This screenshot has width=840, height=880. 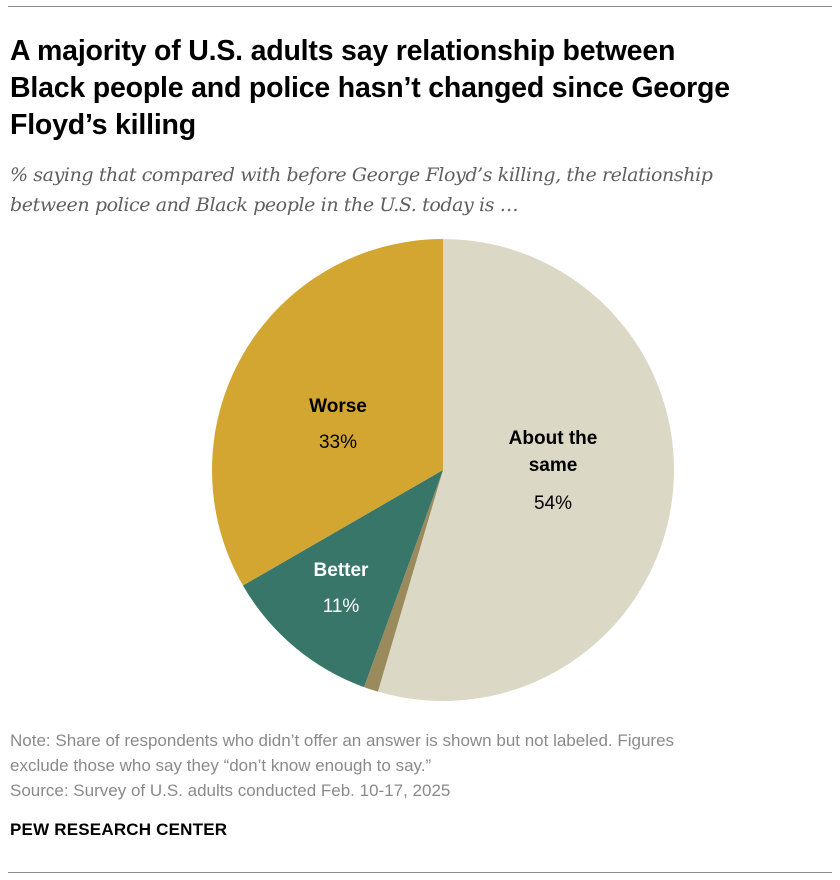 I want to click on slice-label-better: Better, so click(x=342, y=570).